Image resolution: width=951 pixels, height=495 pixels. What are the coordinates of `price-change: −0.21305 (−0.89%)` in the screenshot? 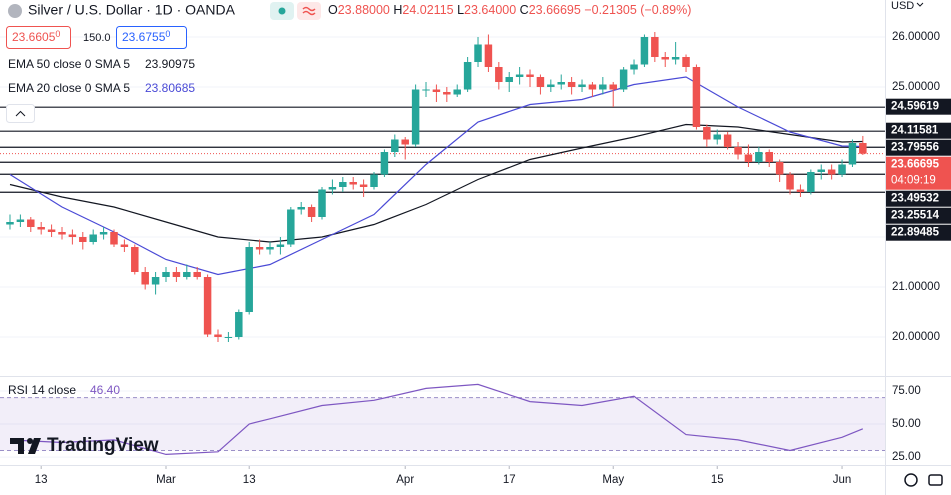 It's located at (637, 10).